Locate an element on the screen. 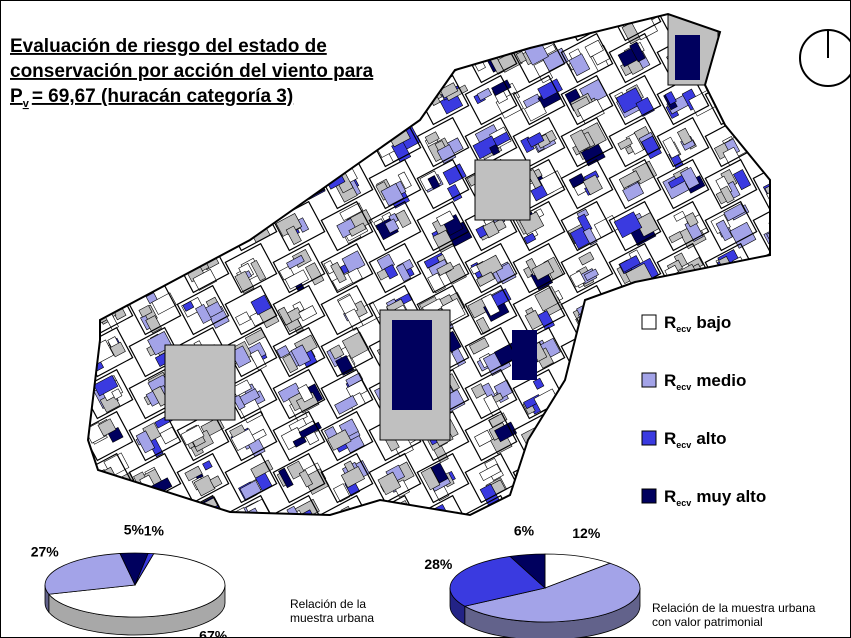  legend-subscript: ecv is located at coordinates (683, 329).